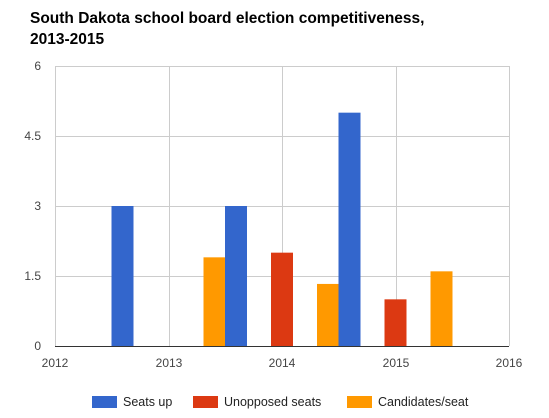 Image resolution: width=549 pixels, height=418 pixels. Describe the element at coordinates (147, 402) in the screenshot. I see `legend-label: Seats up` at that location.